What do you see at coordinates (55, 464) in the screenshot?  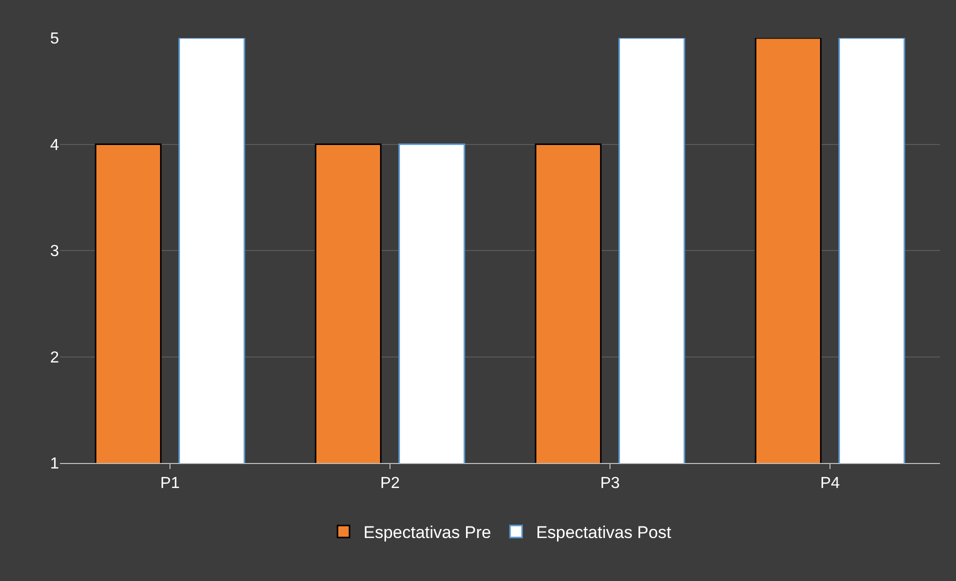 I see `y-tick-label: 1` at bounding box center [55, 464].